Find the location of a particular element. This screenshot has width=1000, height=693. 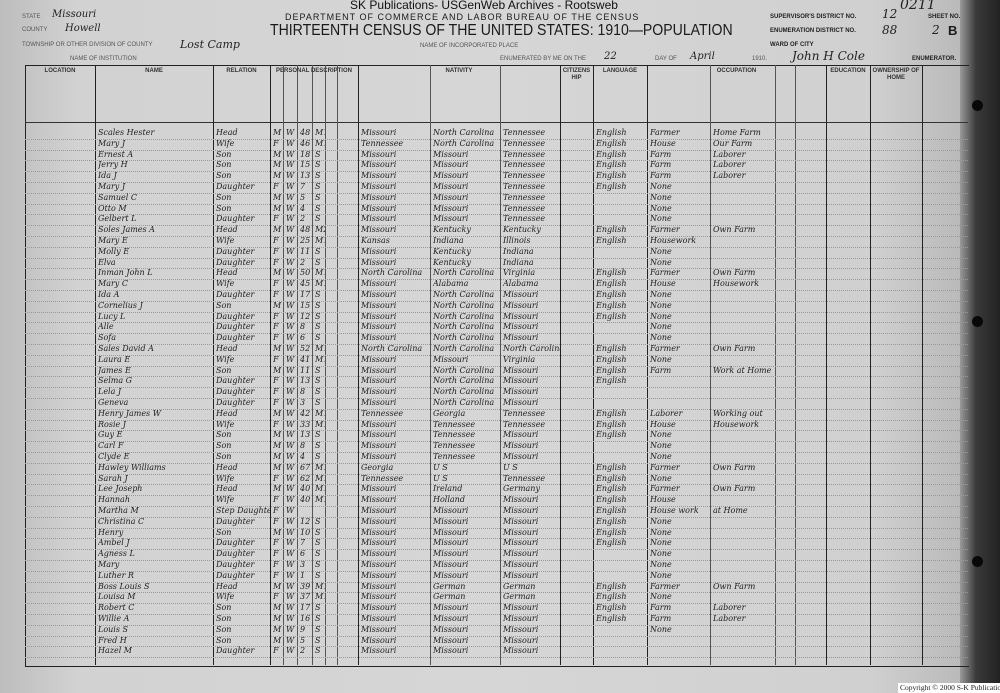

cell-name: Ambel J is located at coordinates (114, 543).